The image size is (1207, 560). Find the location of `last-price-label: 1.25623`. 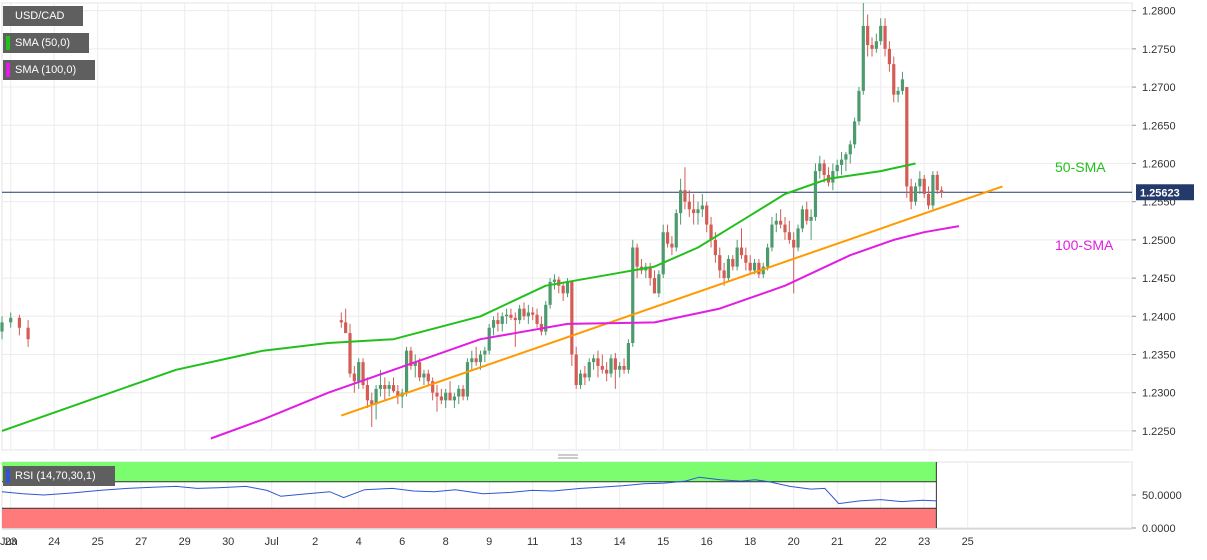

last-price-label: 1.25623 is located at coordinates (1160, 193).